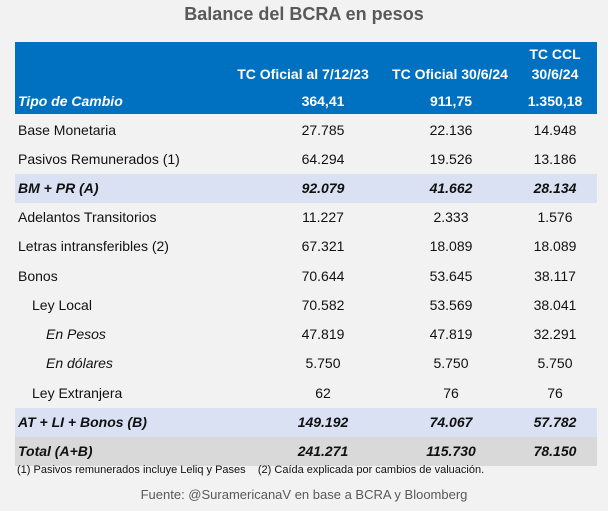 This screenshot has width=608, height=511. What do you see at coordinates (79, 363) in the screenshot?
I see `row-label: En dólares` at bounding box center [79, 363].